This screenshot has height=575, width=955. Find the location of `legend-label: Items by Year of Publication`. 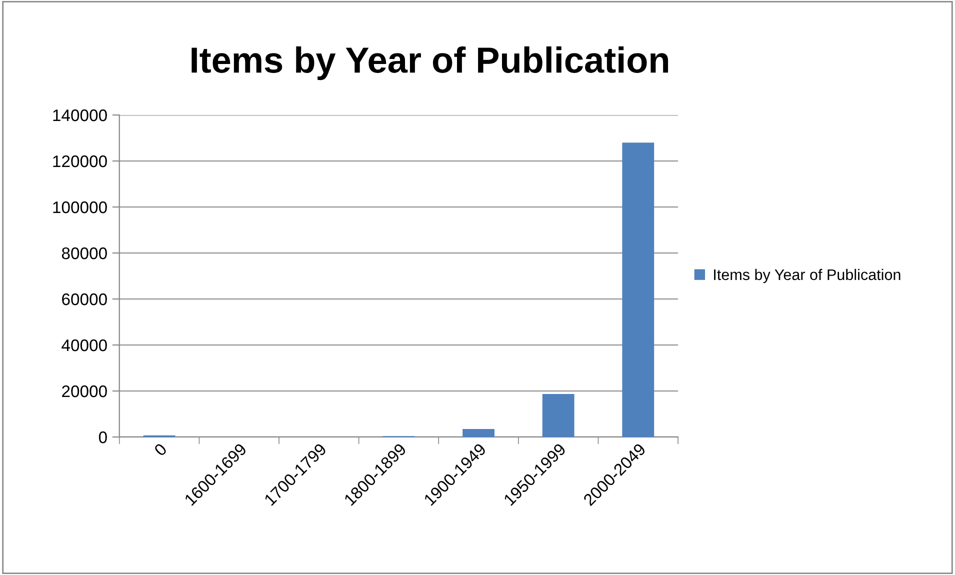

legend-label: Items by Year of Publication is located at coordinates (807, 276).